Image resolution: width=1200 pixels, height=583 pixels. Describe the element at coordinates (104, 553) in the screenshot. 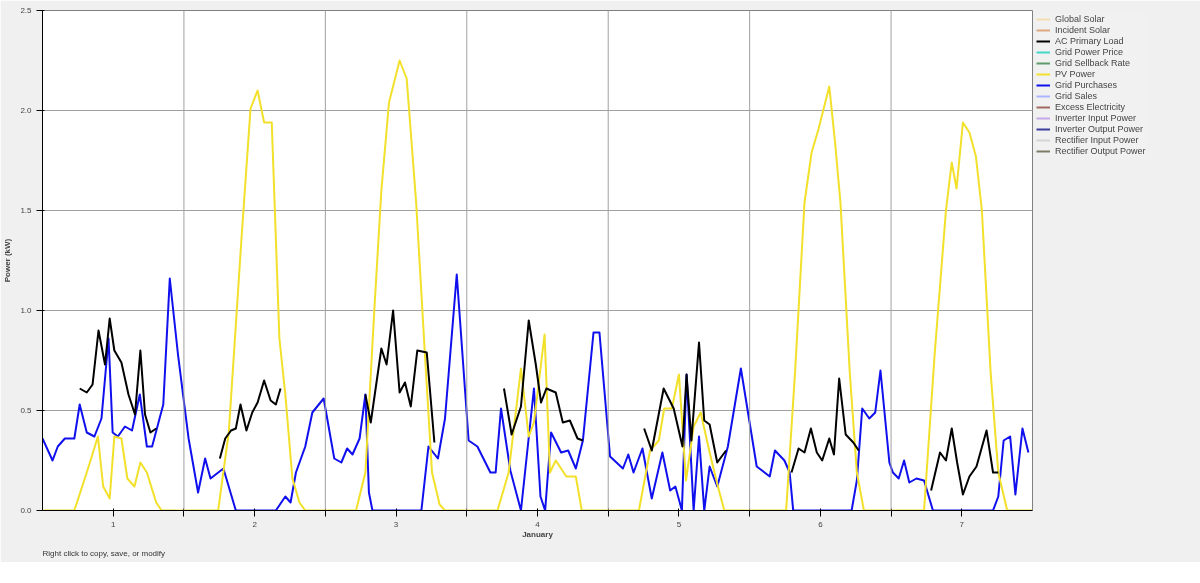

I see `text: Right click to copy, save, or modify` at that location.